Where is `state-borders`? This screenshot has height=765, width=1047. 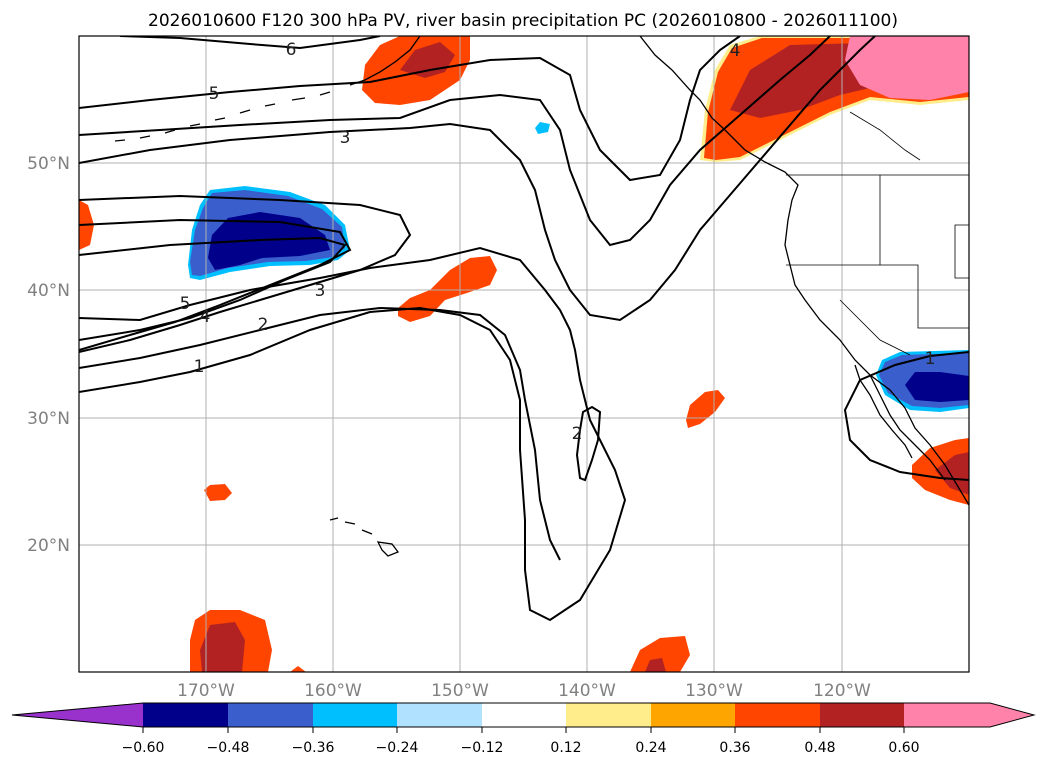
state-borders is located at coordinates (877, 233).